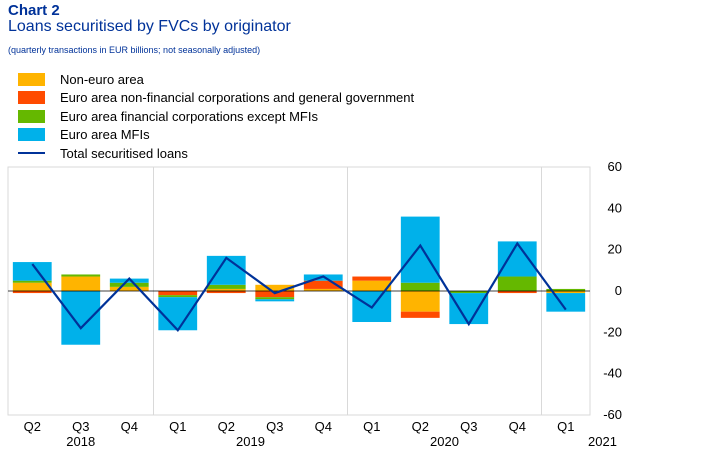 This screenshot has width=703, height=462. I want to click on chart-number: Chart 2, so click(34, 10).